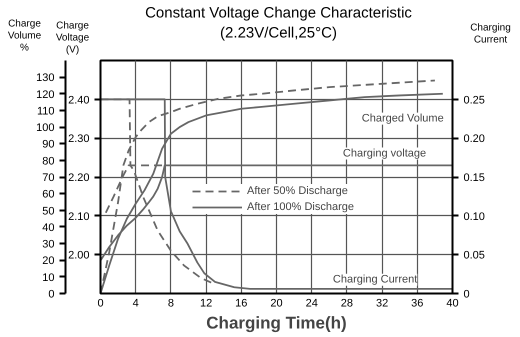 This screenshot has width=520, height=337. Describe the element at coordinates (48, 161) in the screenshot. I see `y3-tick-label: 80` at that location.